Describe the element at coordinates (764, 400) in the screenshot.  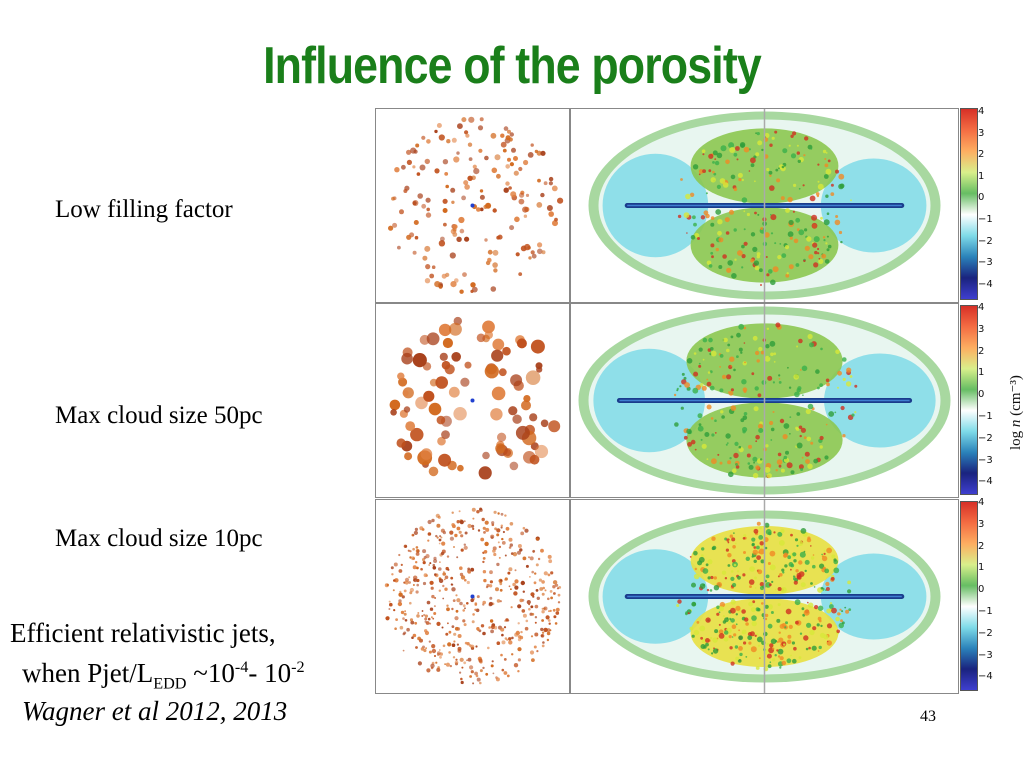
I see `density-panel-50pc` at that location.